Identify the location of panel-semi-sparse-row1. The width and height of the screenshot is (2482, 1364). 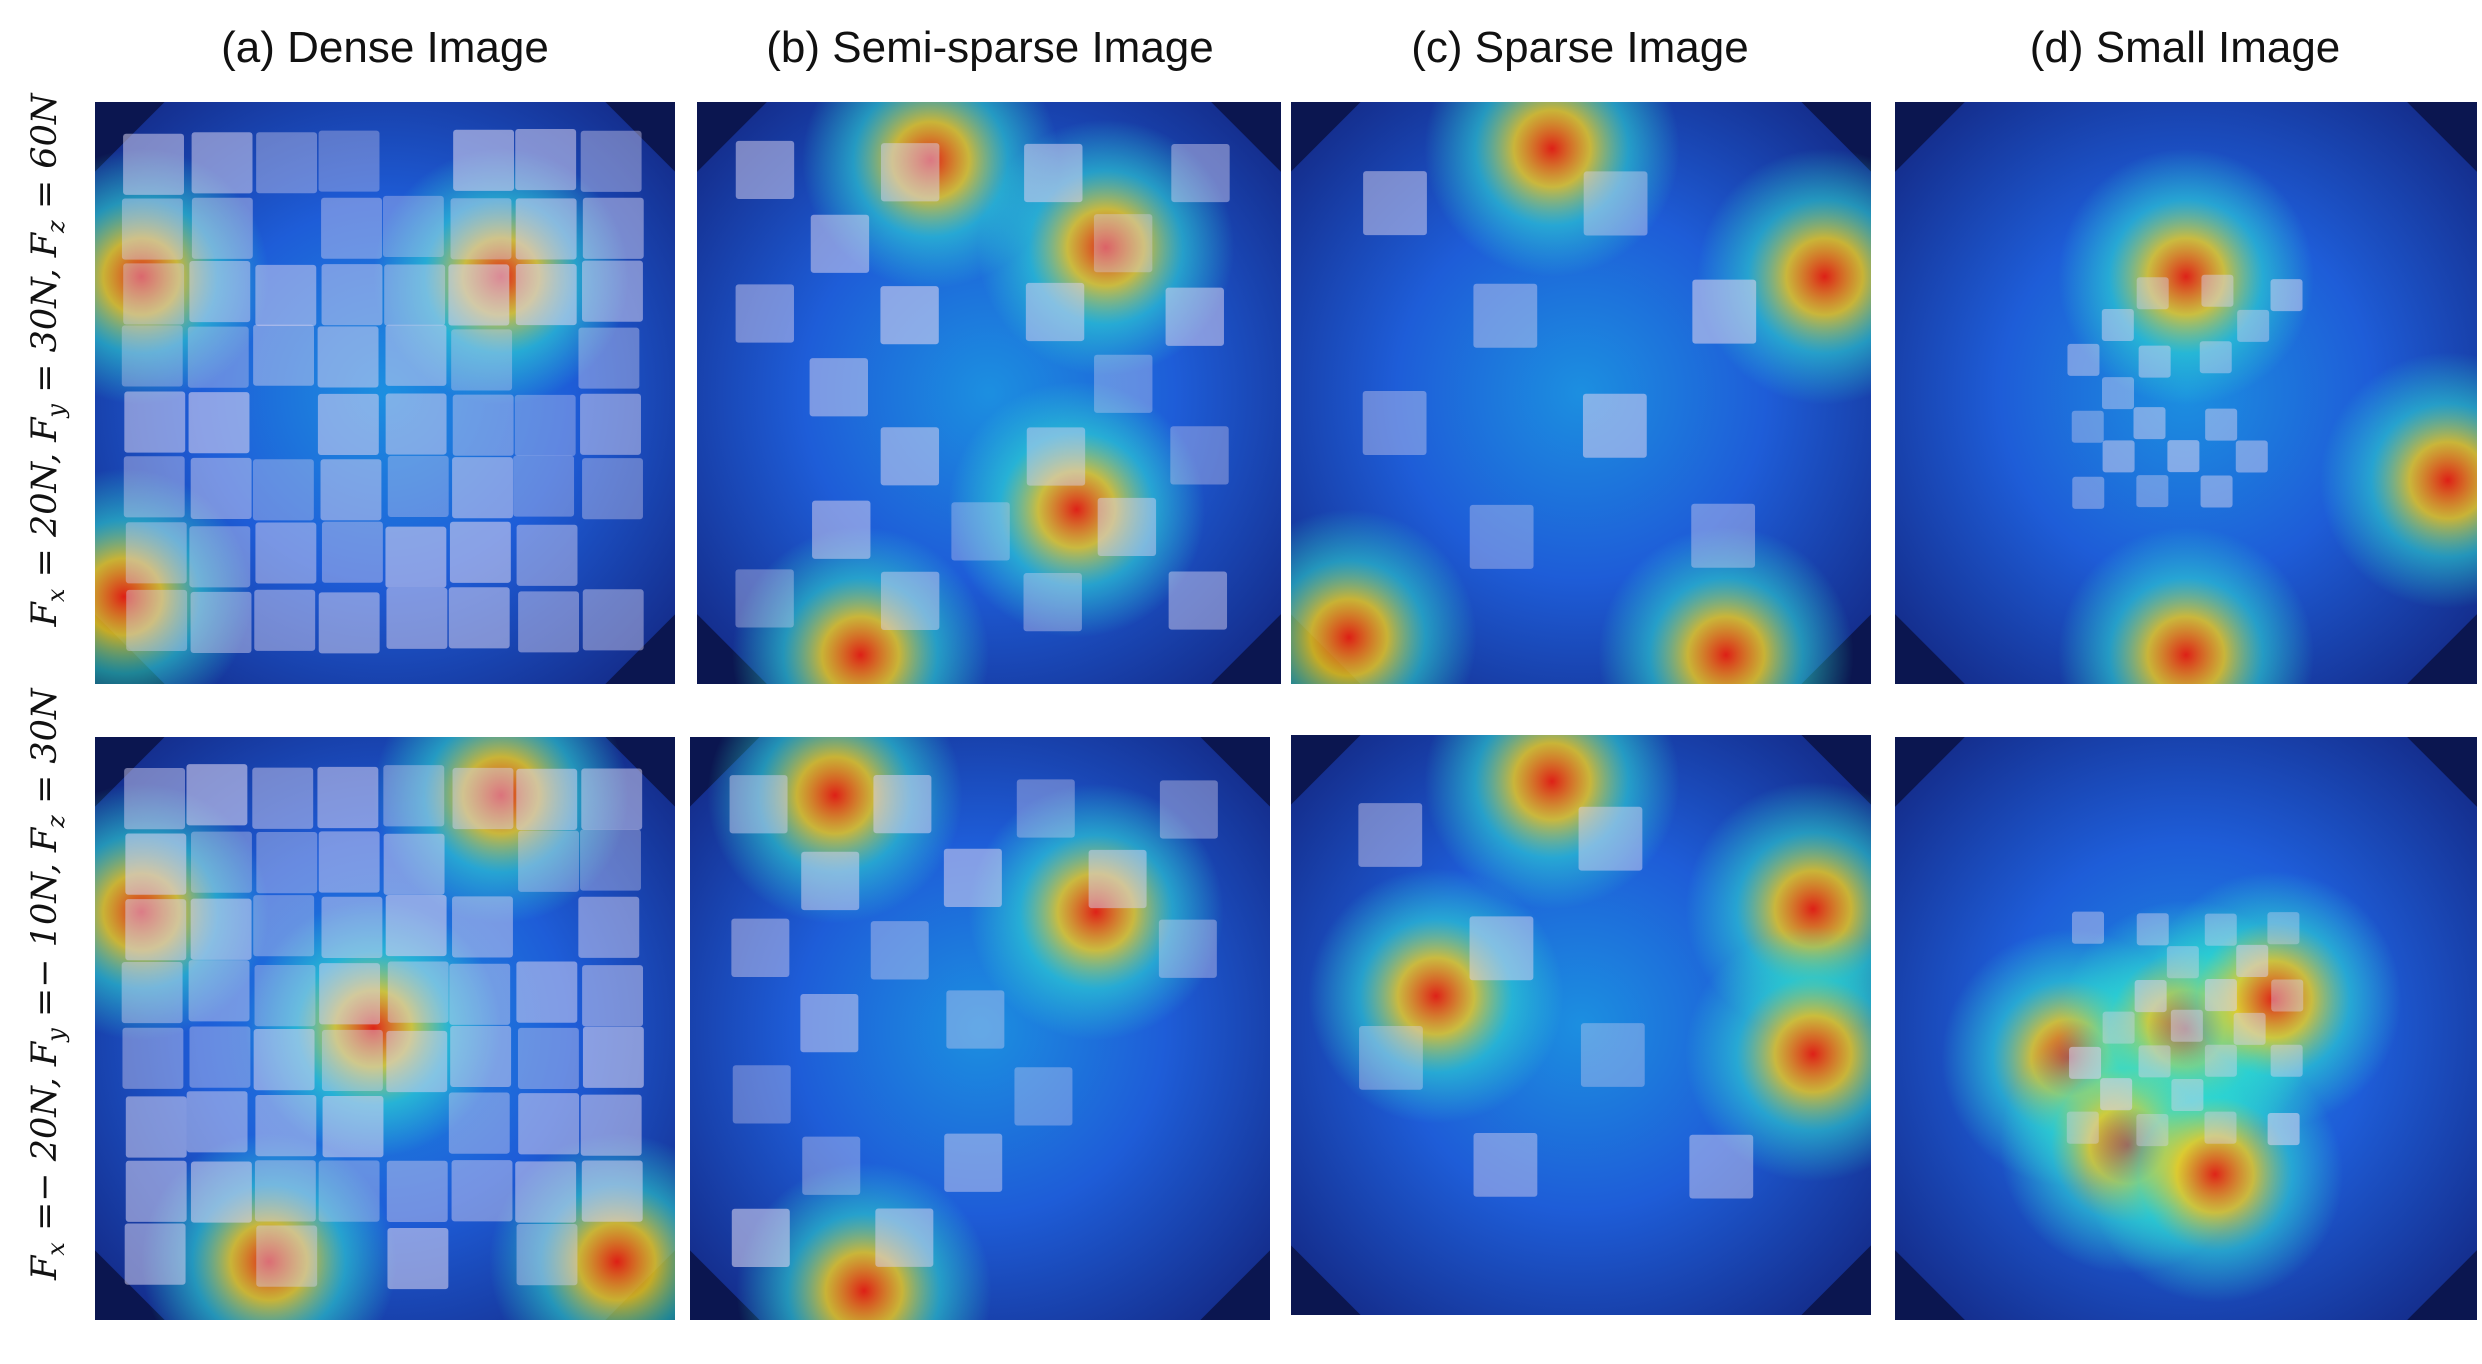
(989, 393).